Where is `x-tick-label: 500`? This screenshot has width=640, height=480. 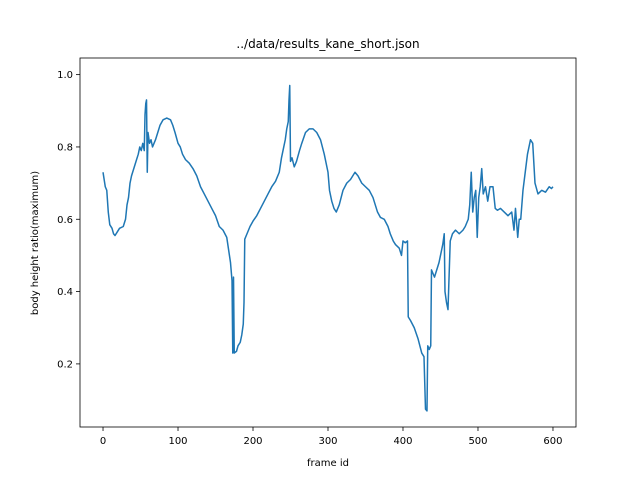 x-tick-label: 500 is located at coordinates (477, 441).